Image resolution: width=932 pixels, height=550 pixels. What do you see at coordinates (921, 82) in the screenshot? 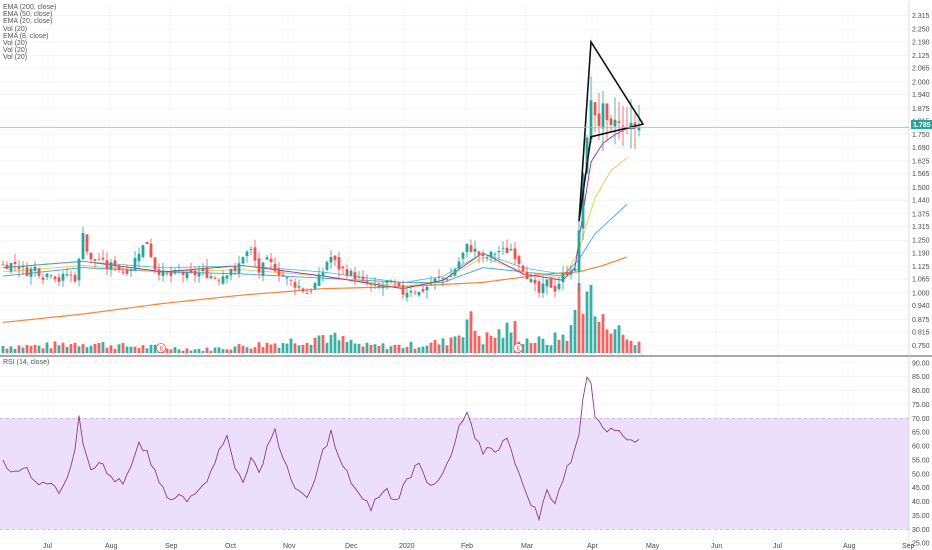
I see `y-tick-label: 2.000` at bounding box center [921, 82].